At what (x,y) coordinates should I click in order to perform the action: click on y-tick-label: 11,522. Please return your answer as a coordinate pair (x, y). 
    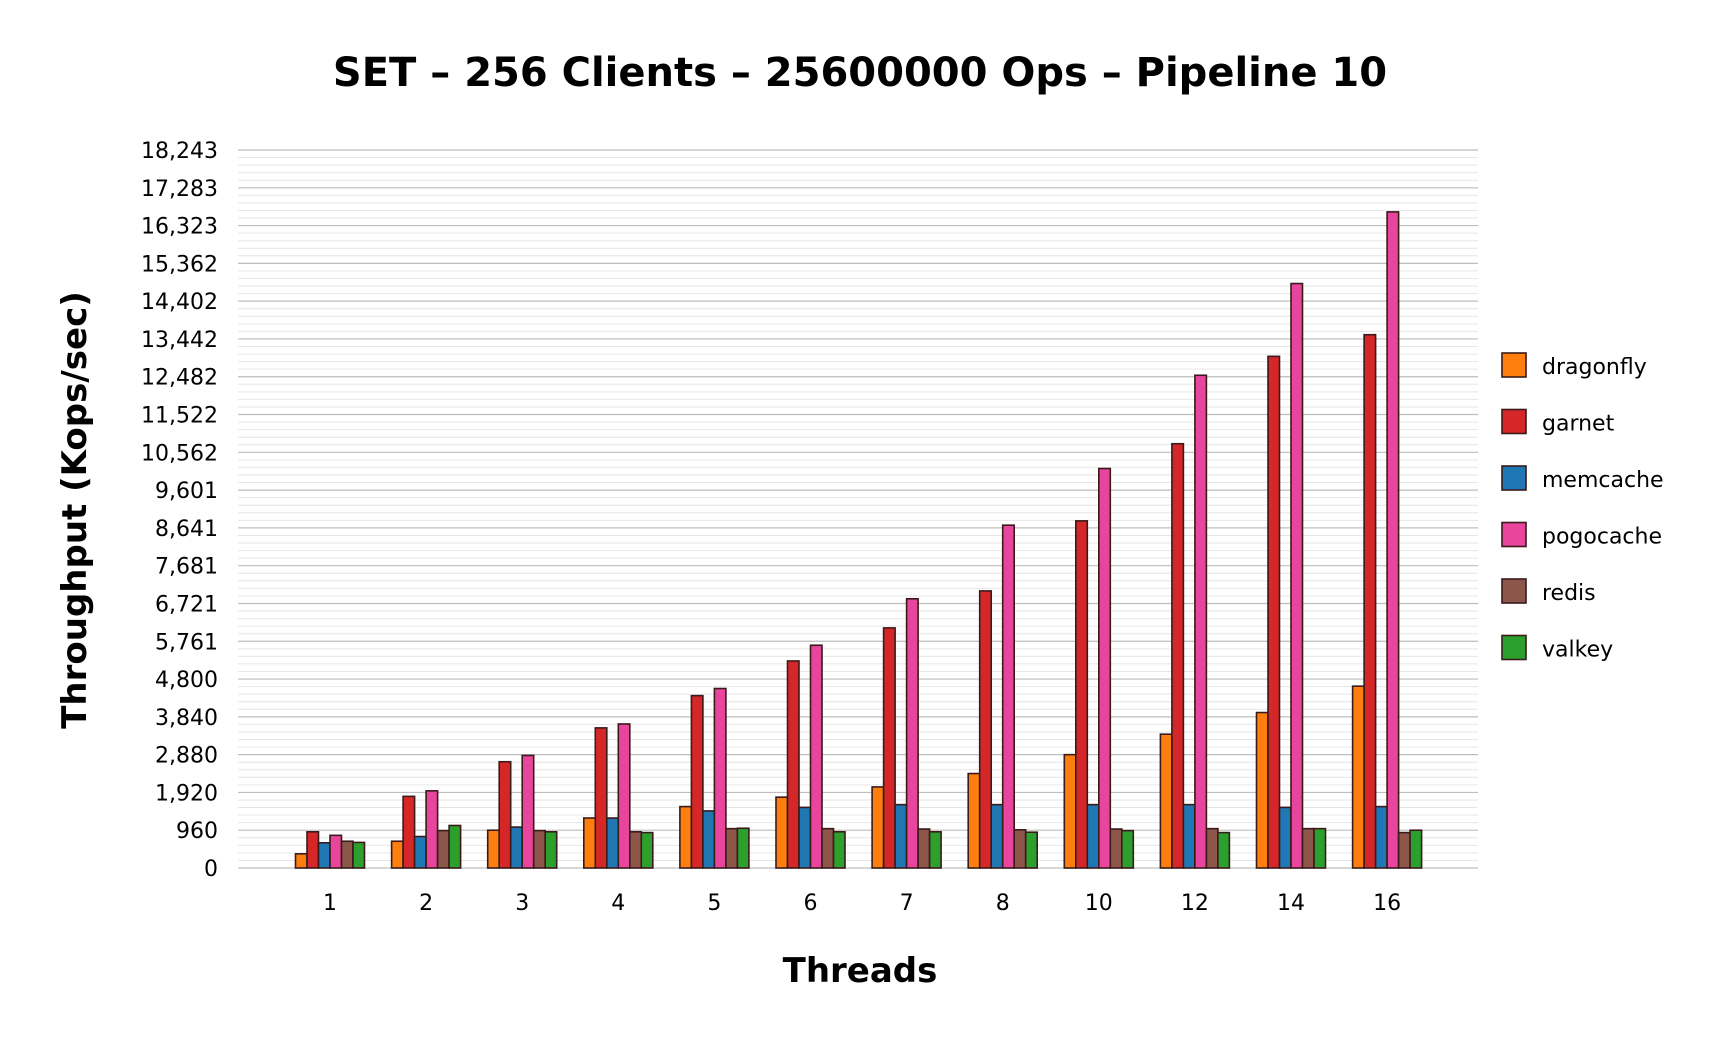
    Looking at the image, I should click on (179, 416).